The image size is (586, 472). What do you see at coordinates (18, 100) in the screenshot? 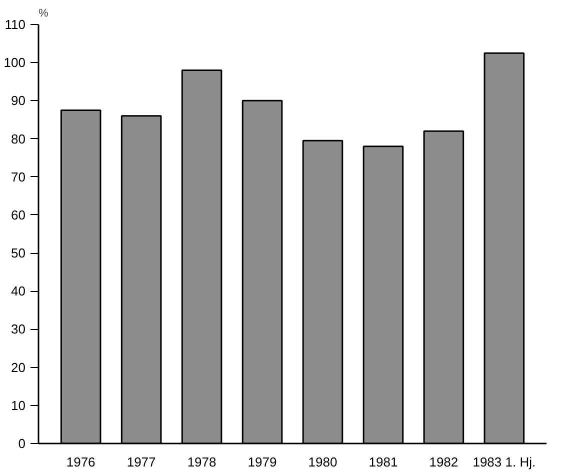
I see `y-tick-label: 90` at bounding box center [18, 100].